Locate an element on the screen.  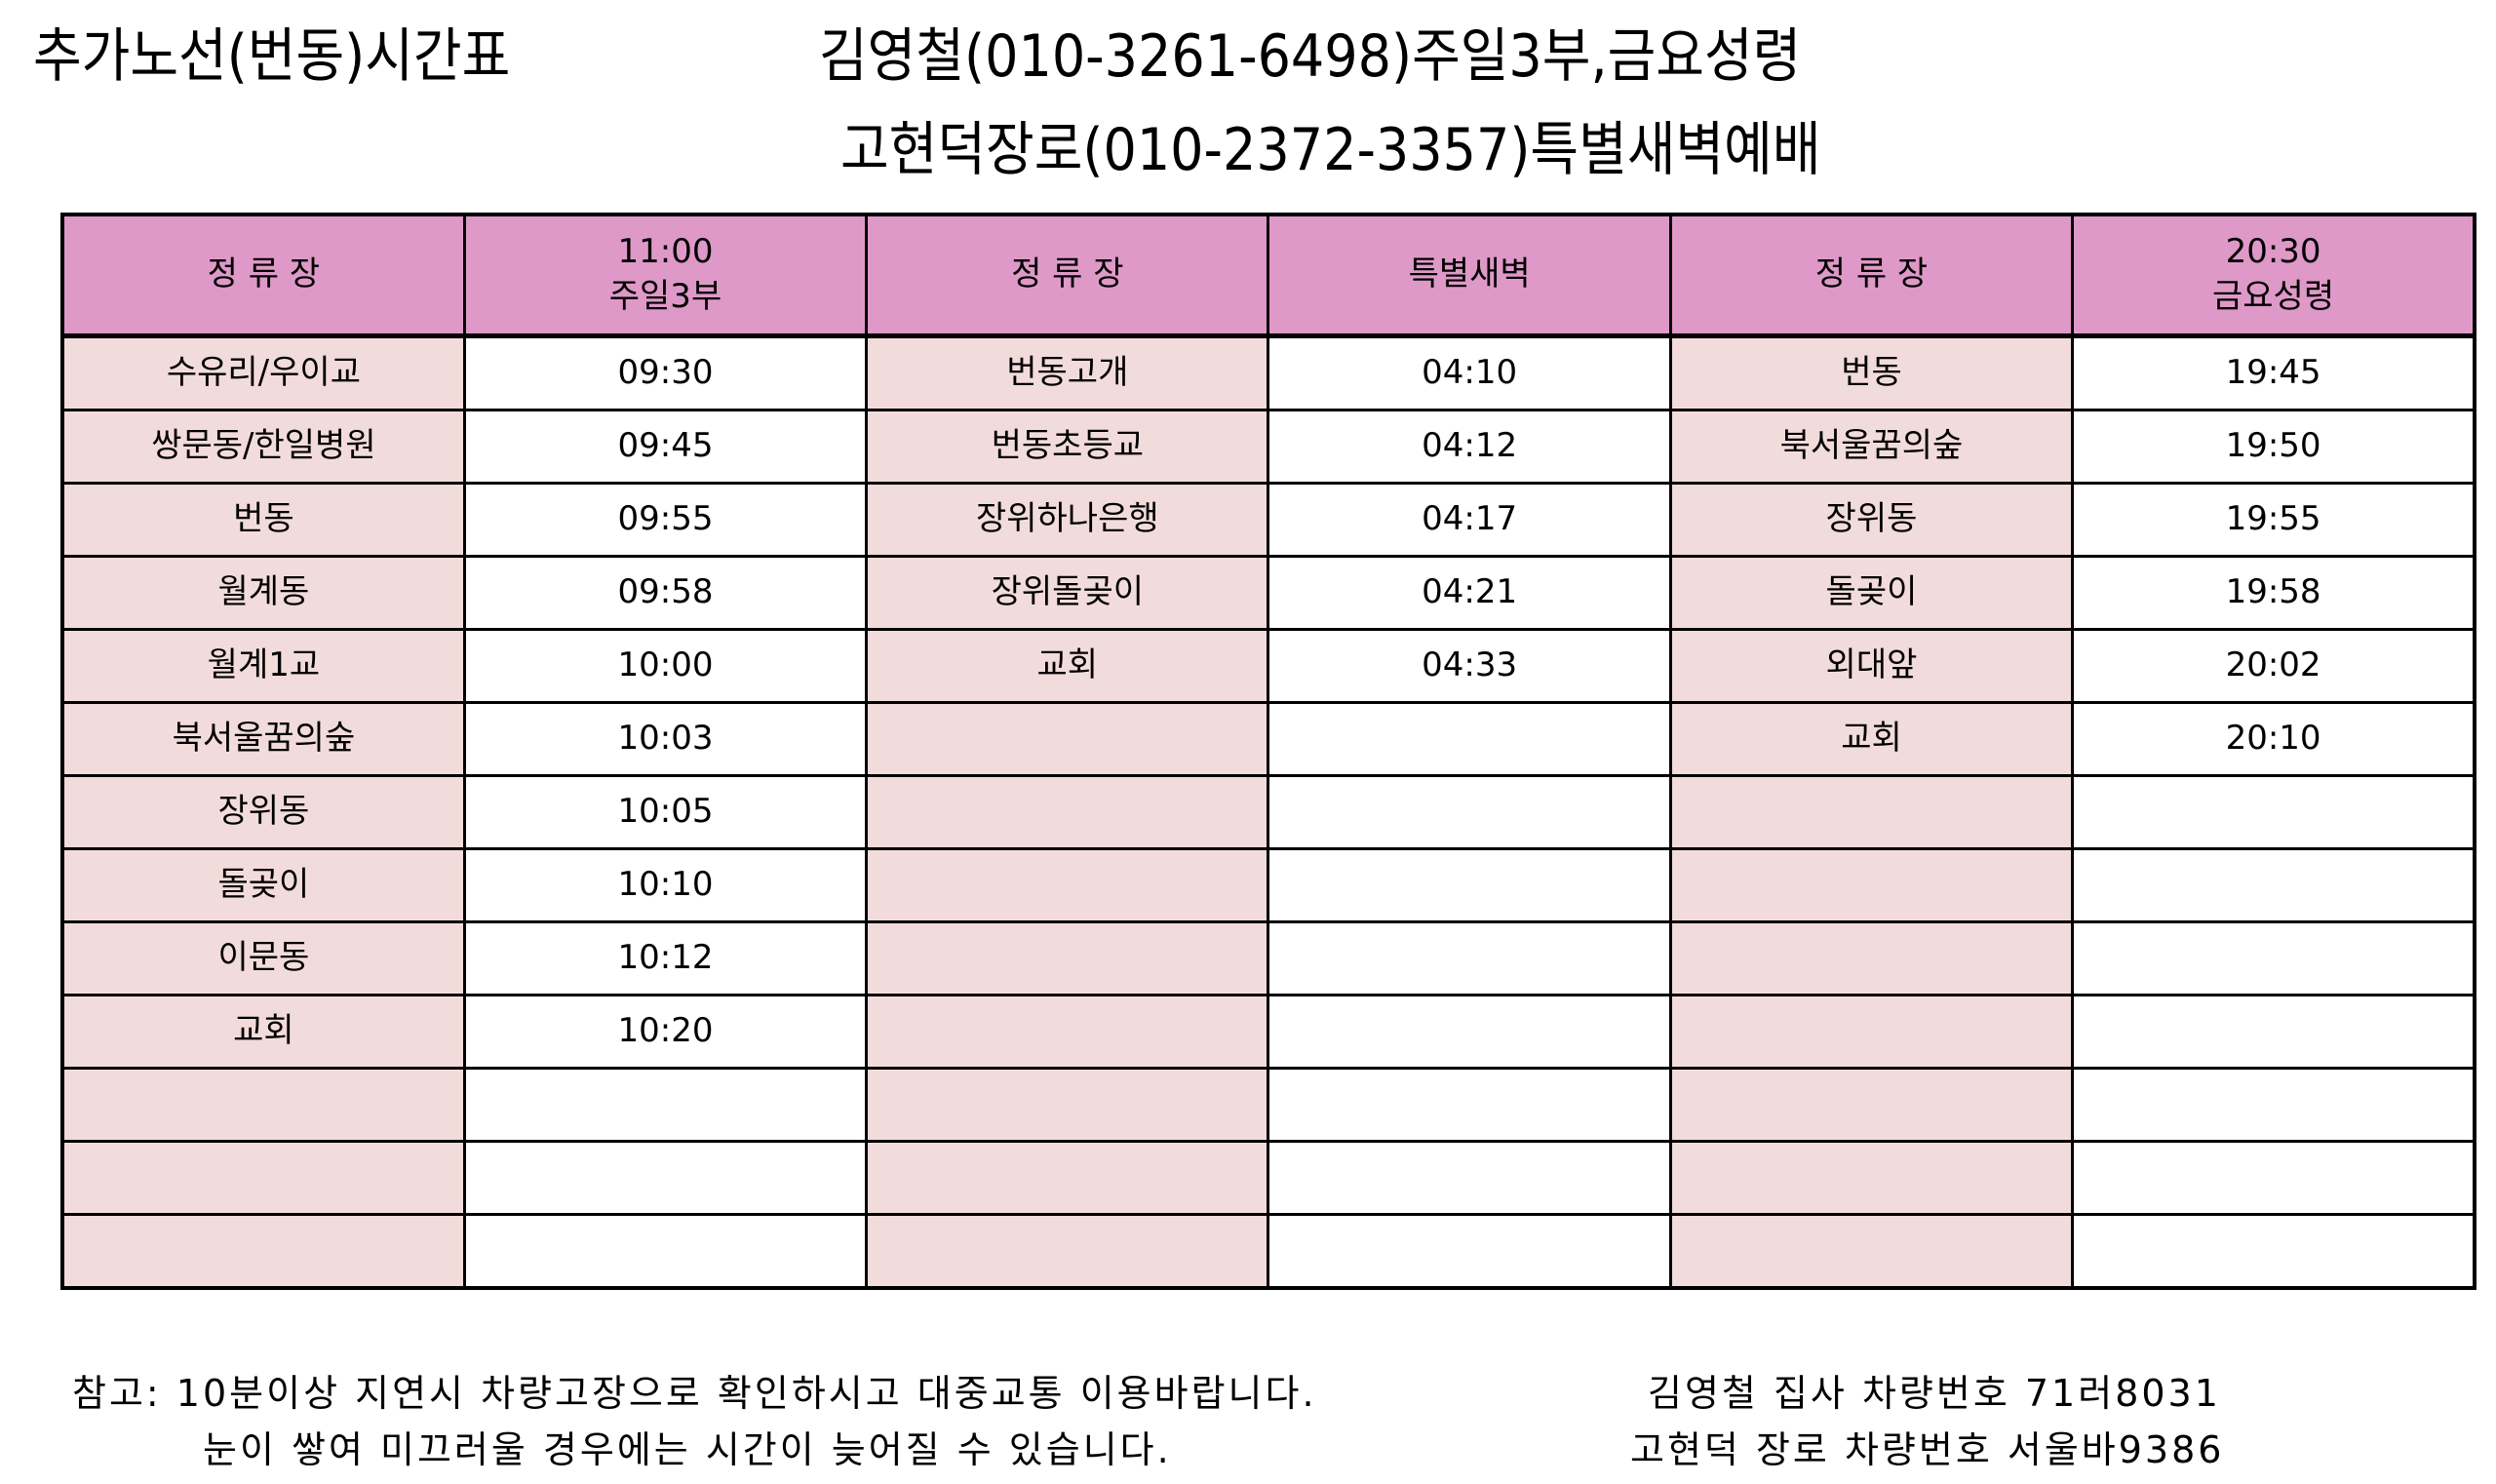
time-cell: 04:10 is located at coordinates (1469, 372).